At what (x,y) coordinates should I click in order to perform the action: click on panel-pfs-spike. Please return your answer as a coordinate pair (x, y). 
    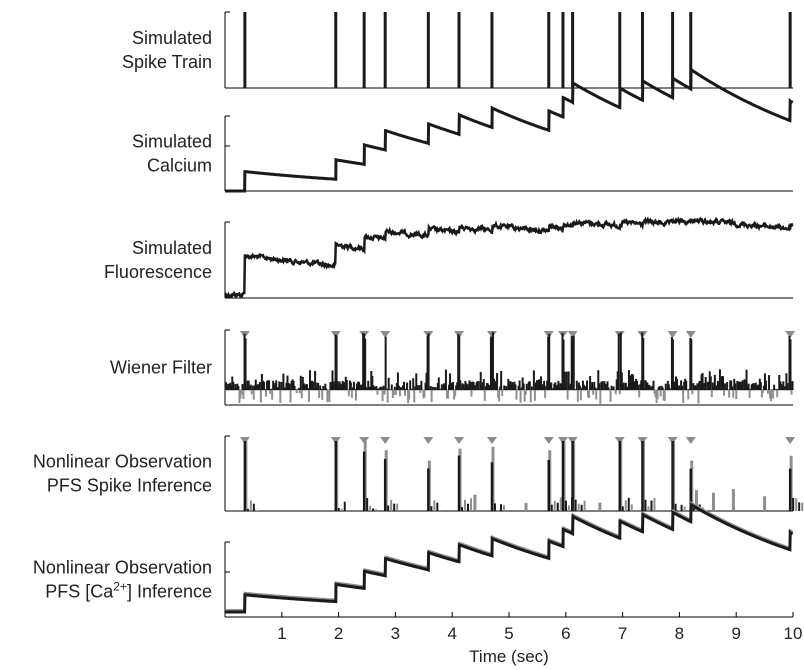
    Looking at the image, I should click on (514, 473).